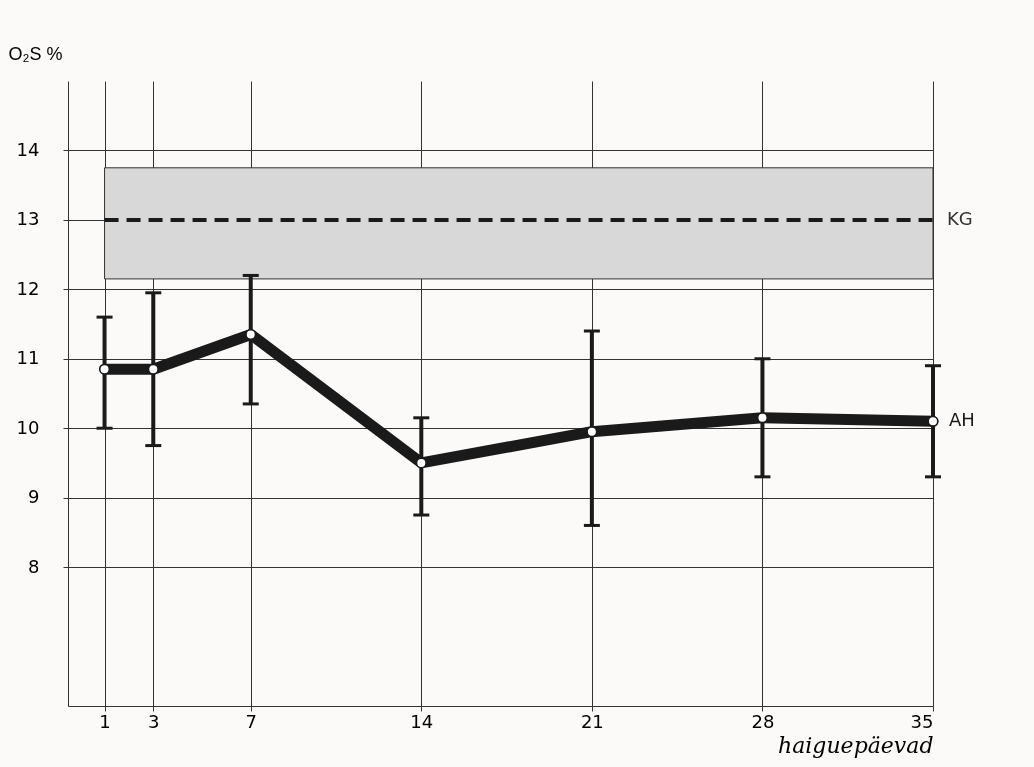 This screenshot has width=1034, height=767. Describe the element at coordinates (28, 219) in the screenshot. I see `y-tick-label: 13` at that location.